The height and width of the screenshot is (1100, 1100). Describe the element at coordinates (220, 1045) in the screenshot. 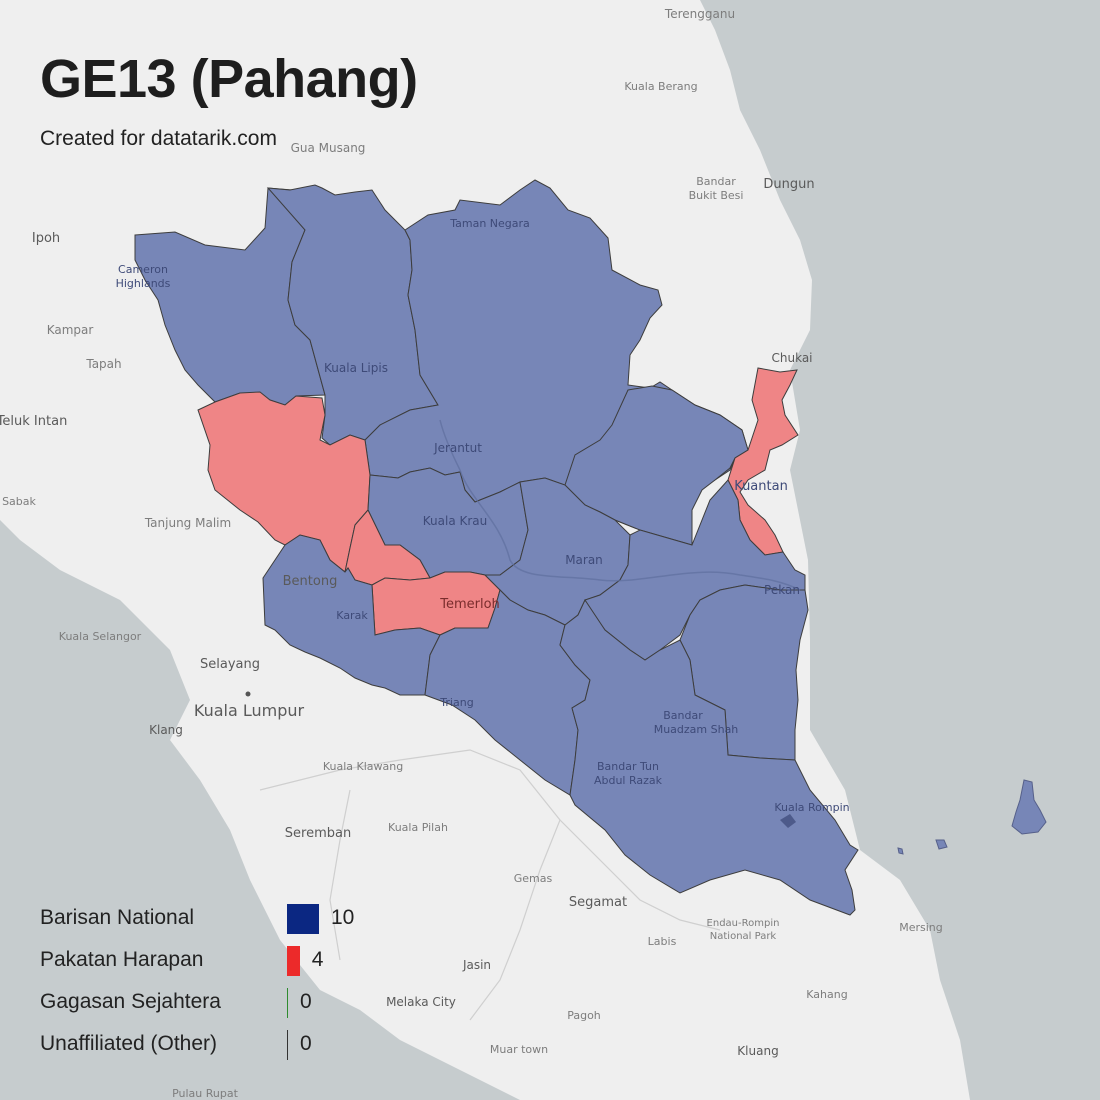

I see `legend-row-unaffiliated: Unaffiliated (Other) 0` at that location.